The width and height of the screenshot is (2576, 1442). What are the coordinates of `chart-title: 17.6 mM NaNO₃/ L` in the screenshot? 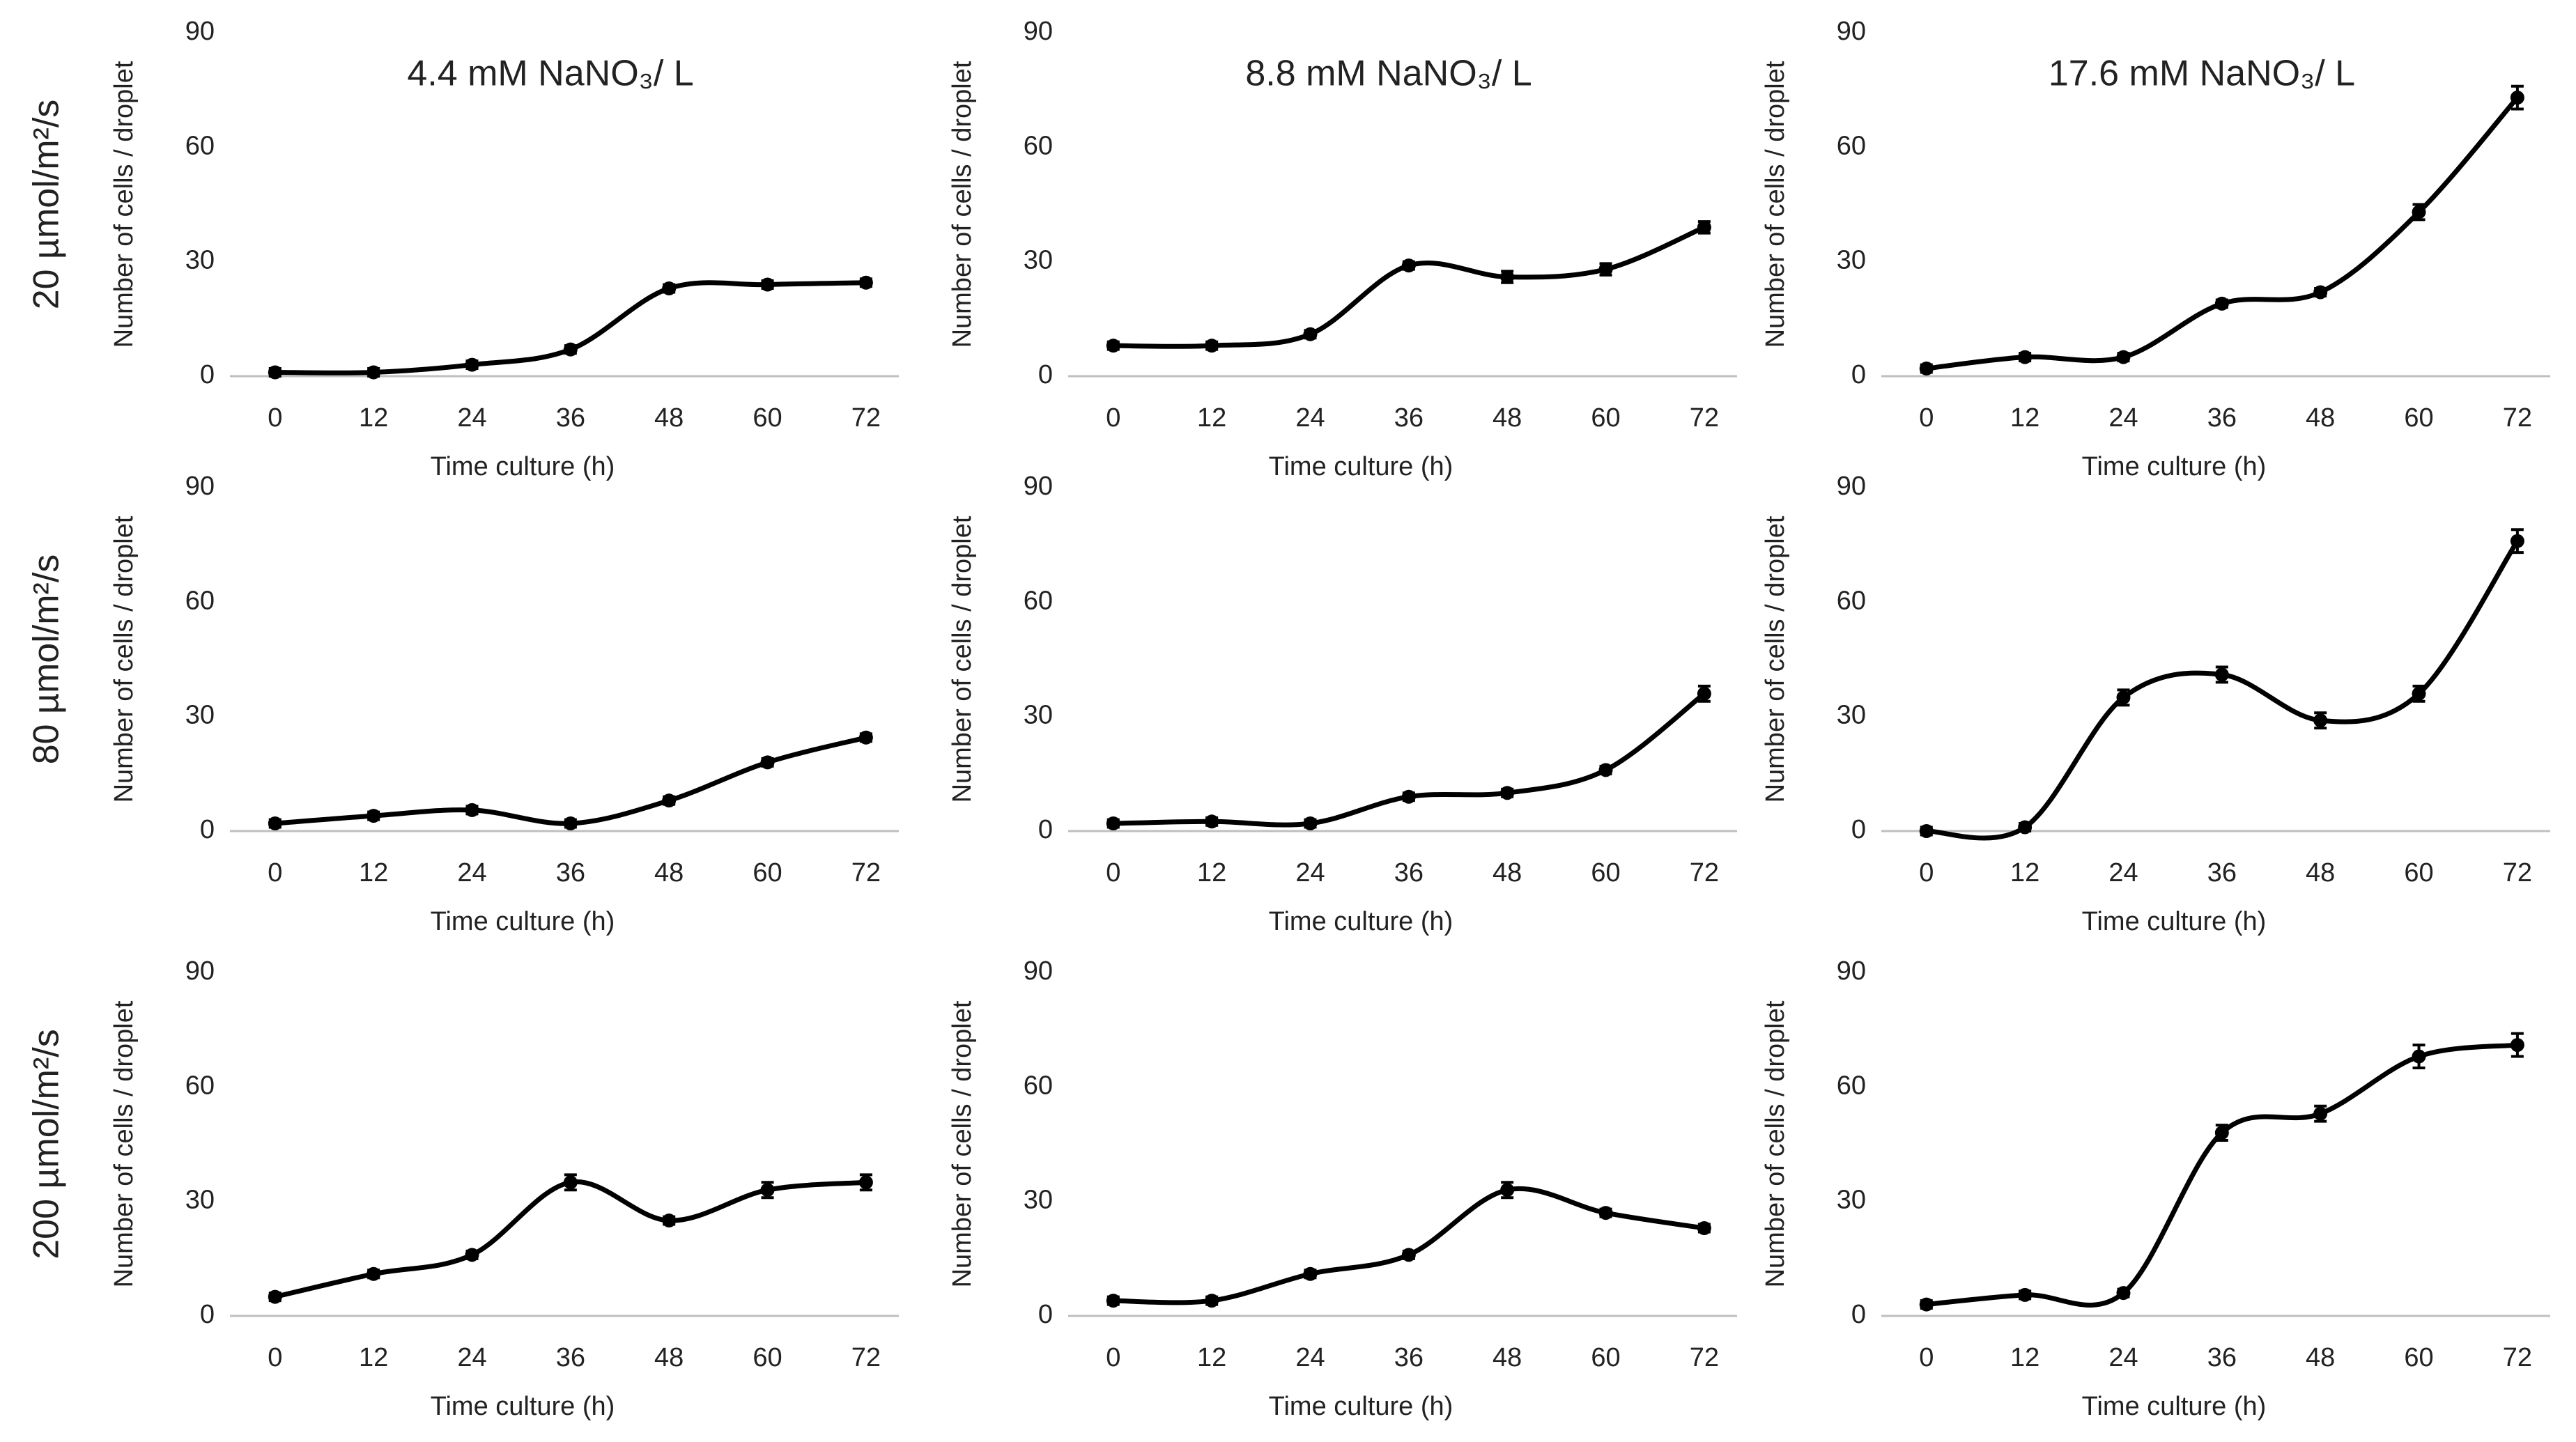 It's located at (2202, 74).